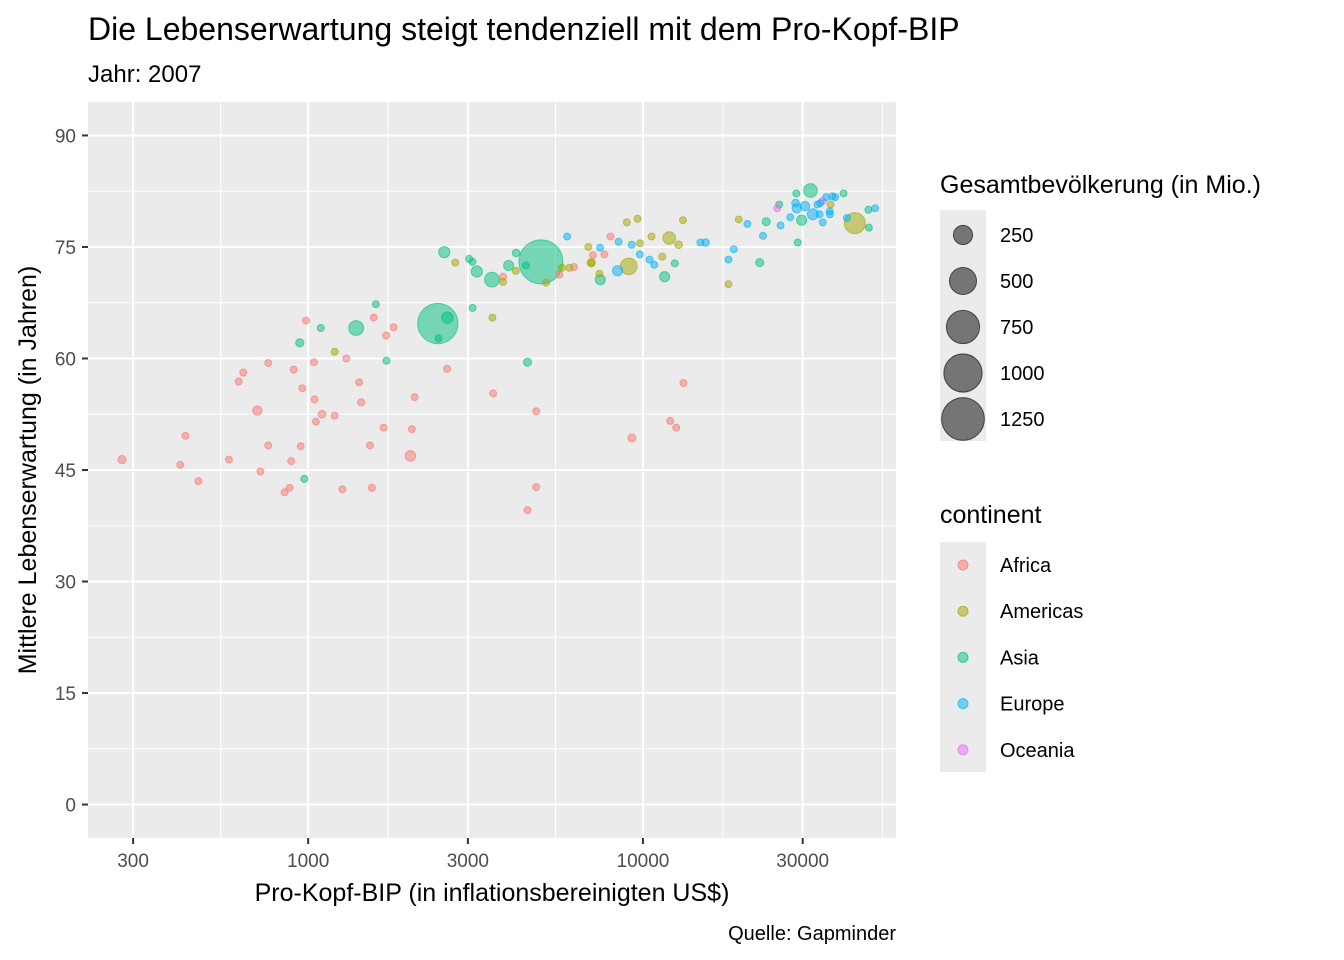 Image resolution: width=1344 pixels, height=960 pixels. What do you see at coordinates (1037, 751) in the screenshot?
I see `color-legend-label: Oceania` at bounding box center [1037, 751].